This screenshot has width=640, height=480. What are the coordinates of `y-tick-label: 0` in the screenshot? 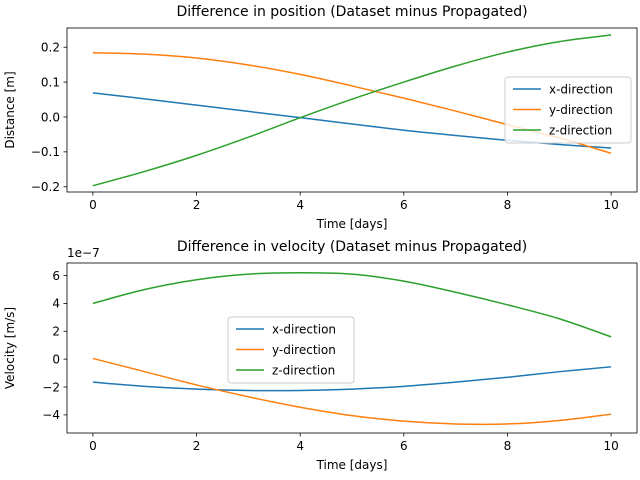 It's located at (56, 359).